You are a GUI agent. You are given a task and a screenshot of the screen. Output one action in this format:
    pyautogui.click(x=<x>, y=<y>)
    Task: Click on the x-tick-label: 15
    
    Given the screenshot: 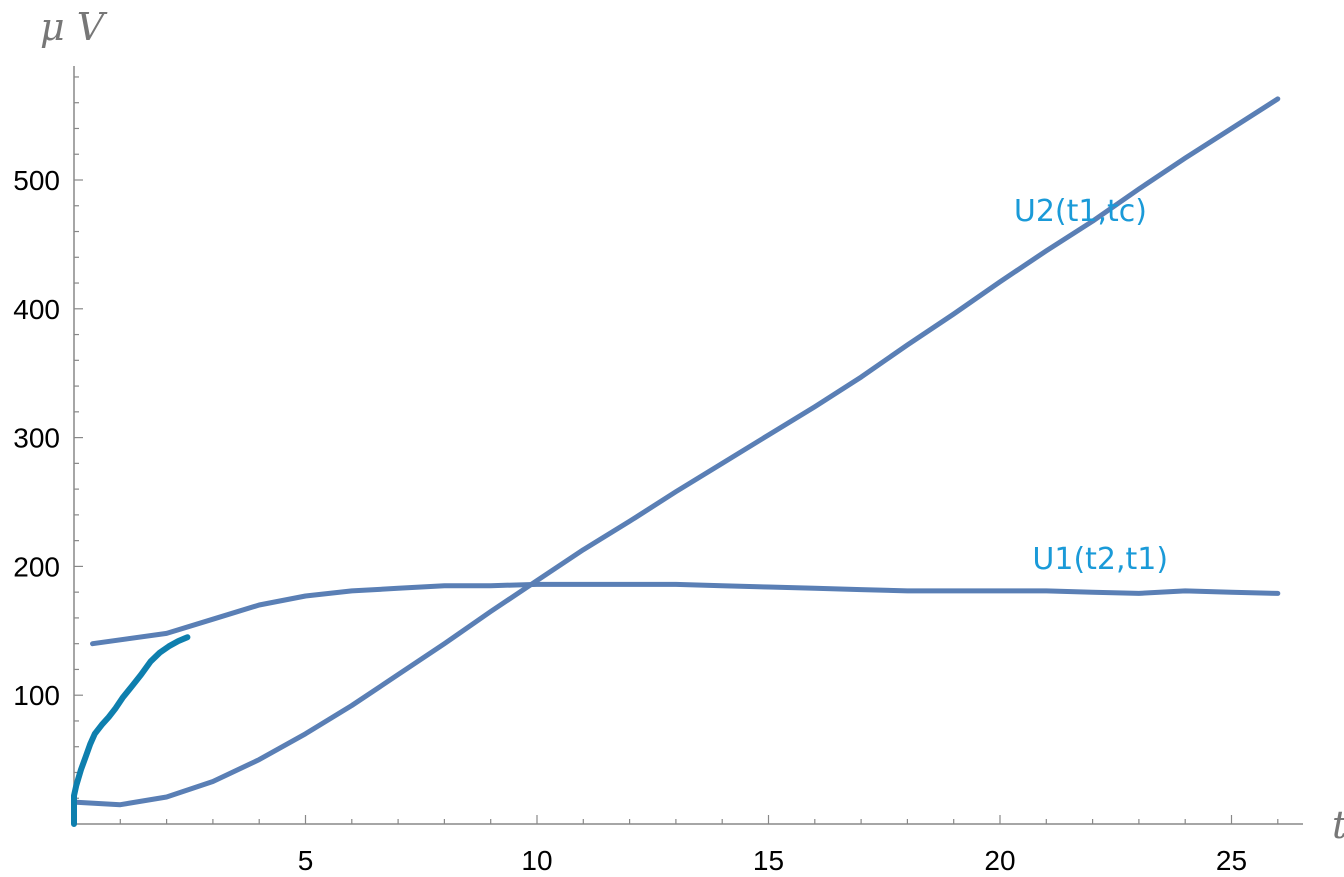 What is the action you would take?
    pyautogui.click(x=768, y=860)
    